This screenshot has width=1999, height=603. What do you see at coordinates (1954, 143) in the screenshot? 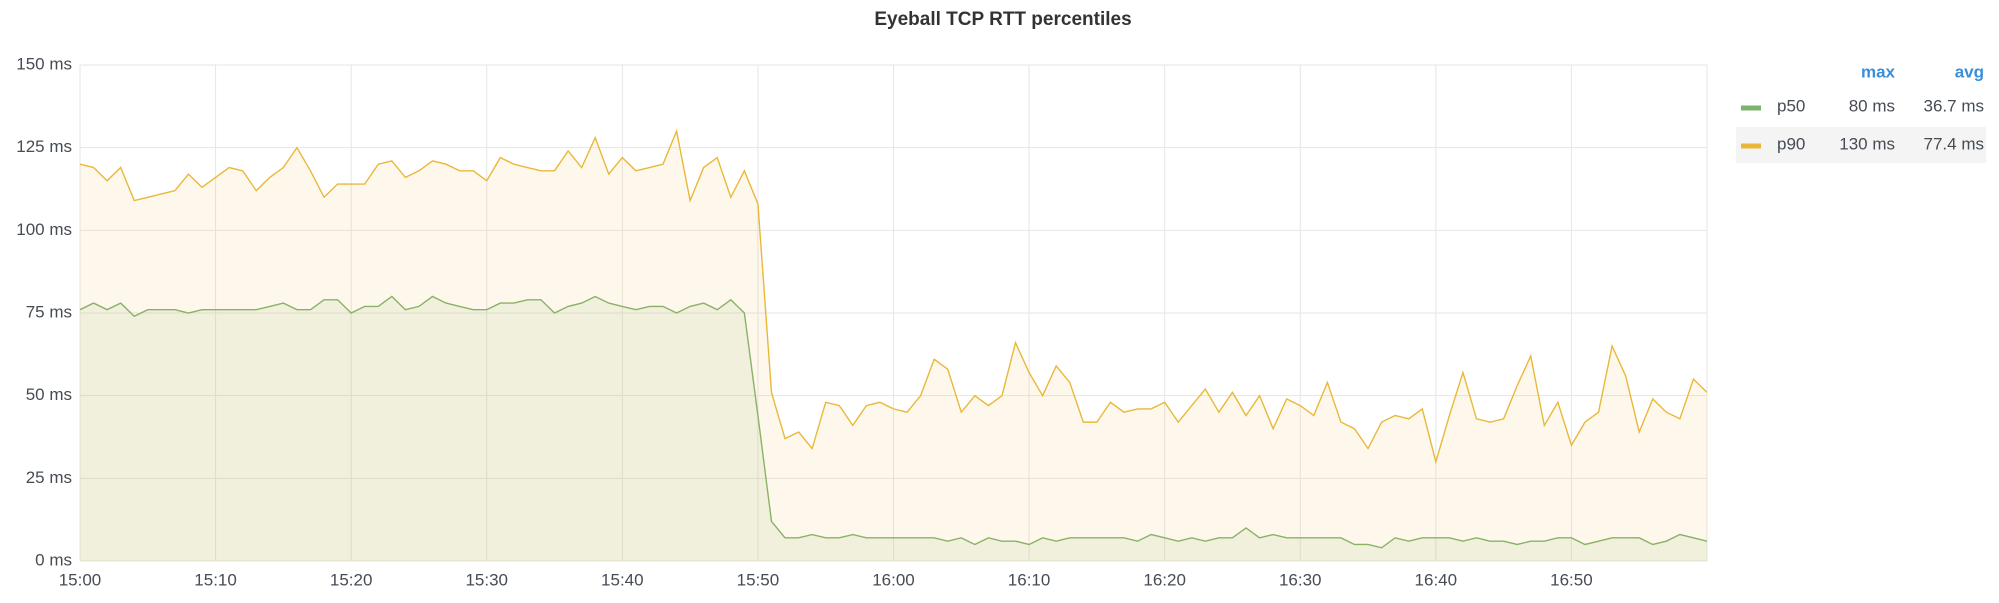
I see `legend-value: 77.4 ms` at bounding box center [1954, 143].